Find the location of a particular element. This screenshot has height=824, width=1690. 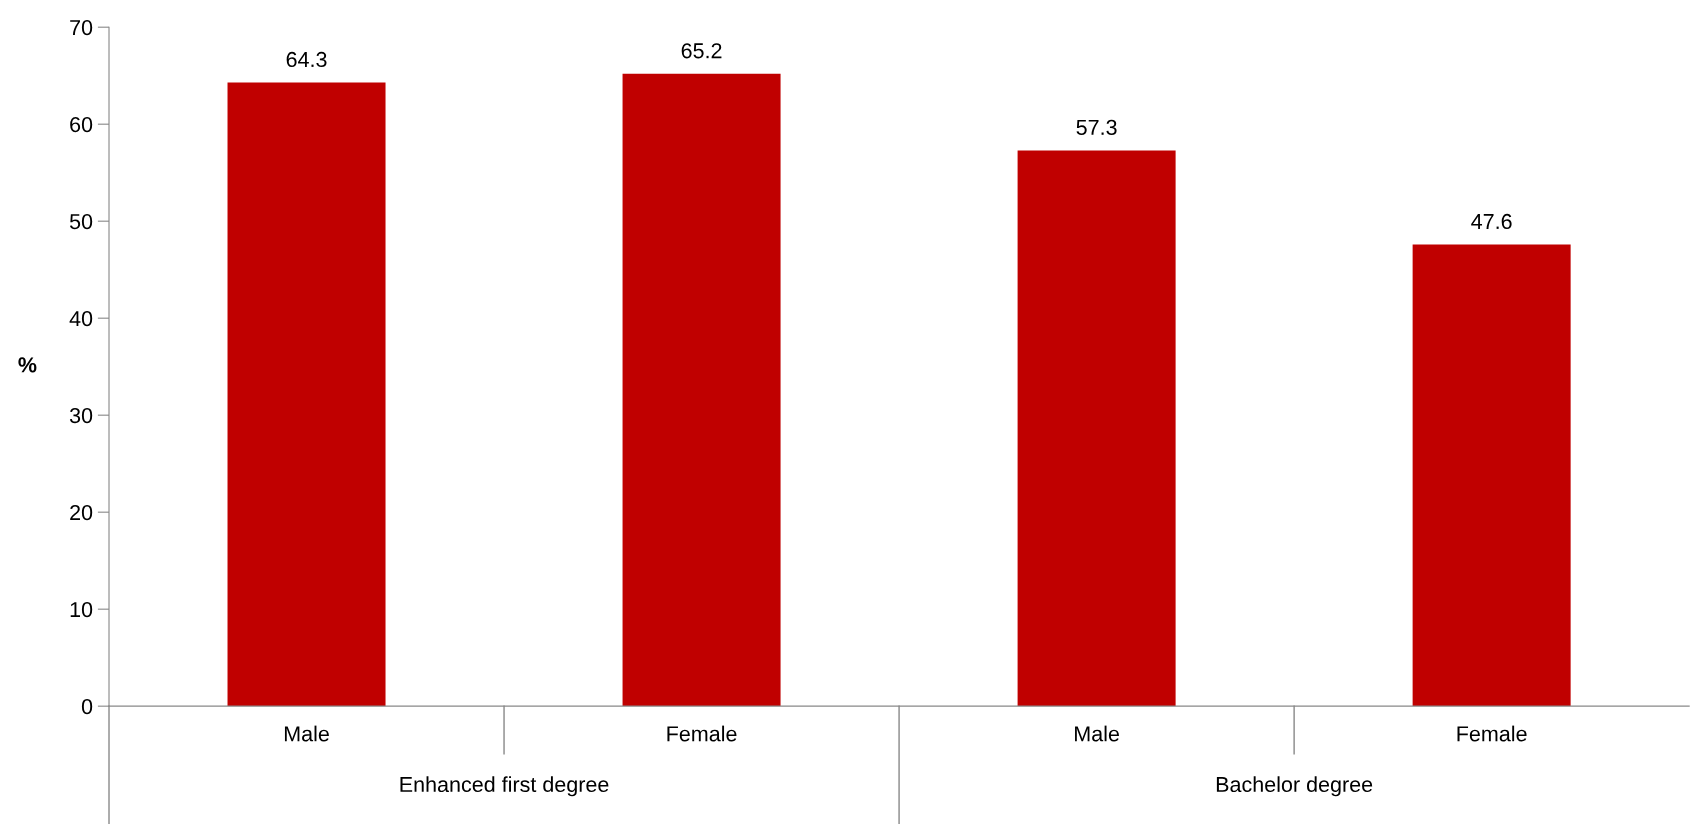

y-axis-title: % is located at coordinates (27, 365).